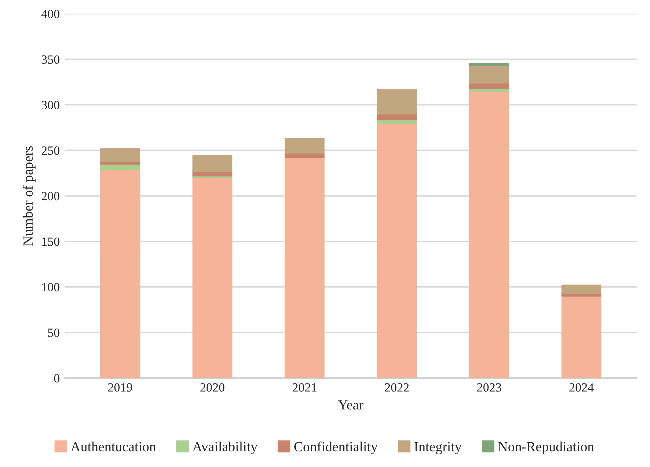 This screenshot has height=467, width=650. What do you see at coordinates (113, 447) in the screenshot?
I see `legend-label: Authentucation` at bounding box center [113, 447].